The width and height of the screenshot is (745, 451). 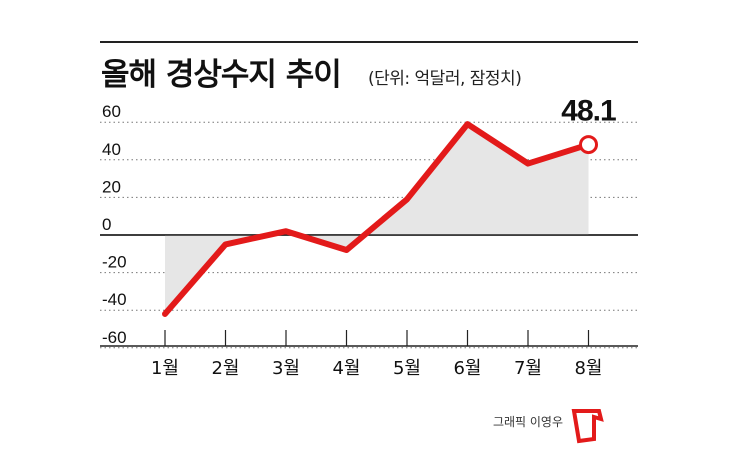 What do you see at coordinates (467, 368) in the screenshot?
I see `x-tick-label: 6월` at bounding box center [467, 368].